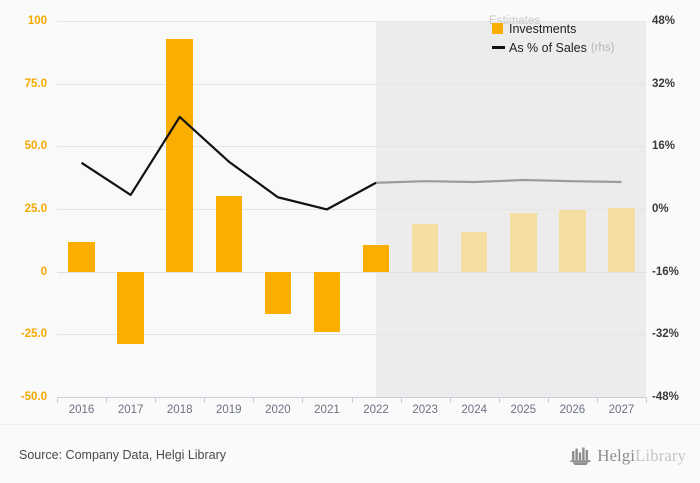 This screenshot has width=700, height=483. Describe the element at coordinates (33, 397) in the screenshot. I see `y-axis-left-tick-label: -50.0` at that location.